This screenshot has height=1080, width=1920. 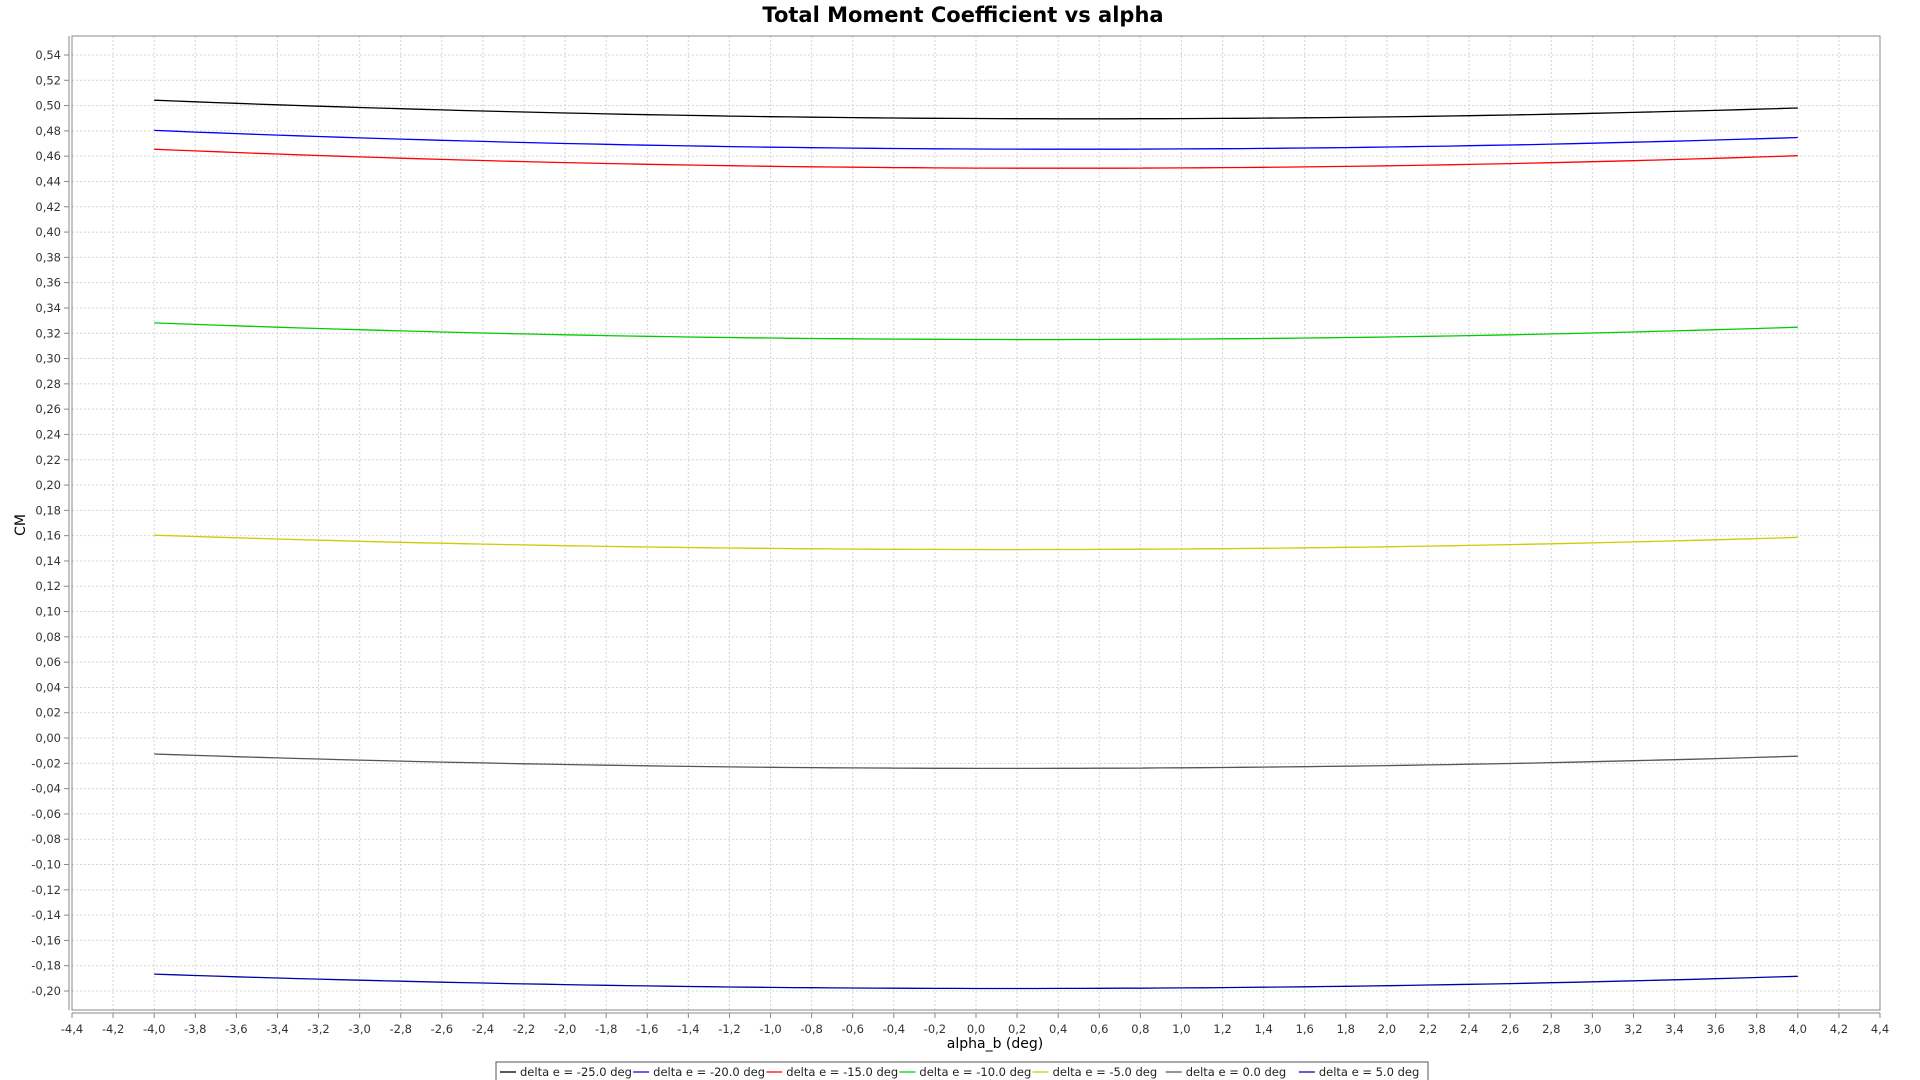 I want to click on x-tick-label: -4,4, so click(x=72, y=1029).